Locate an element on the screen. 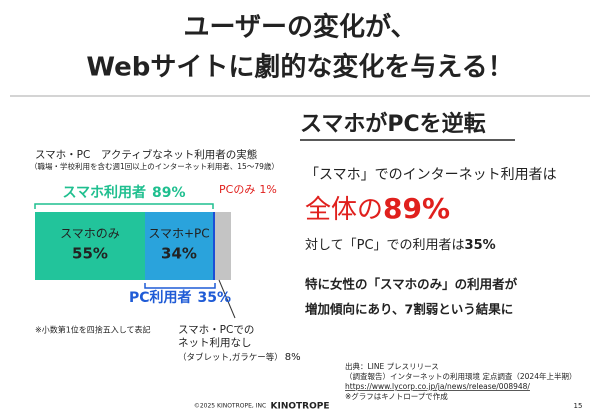 The width and height of the screenshot is (600, 415). segment-label: スマホのみ is located at coordinates (90, 234).